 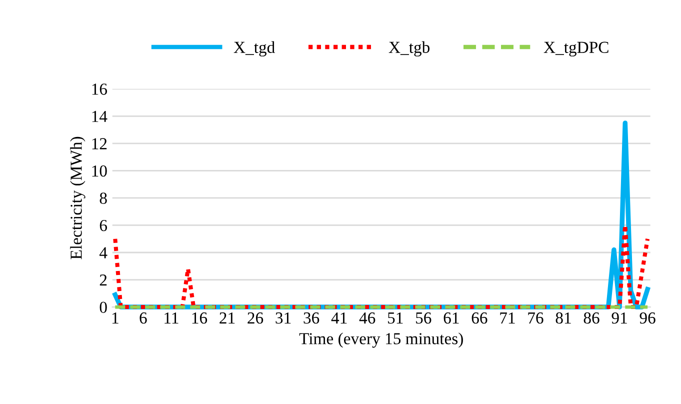 I want to click on y-tick-label: 14, so click(x=100, y=116).